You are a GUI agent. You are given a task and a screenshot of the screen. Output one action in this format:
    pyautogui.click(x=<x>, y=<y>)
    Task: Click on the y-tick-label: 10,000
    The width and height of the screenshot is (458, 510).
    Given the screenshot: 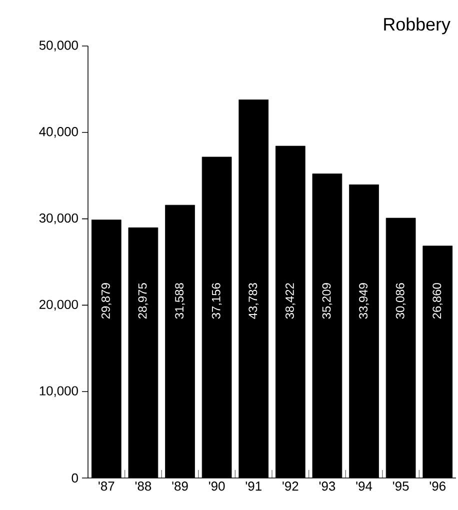 What is the action you would take?
    pyautogui.click(x=59, y=391)
    